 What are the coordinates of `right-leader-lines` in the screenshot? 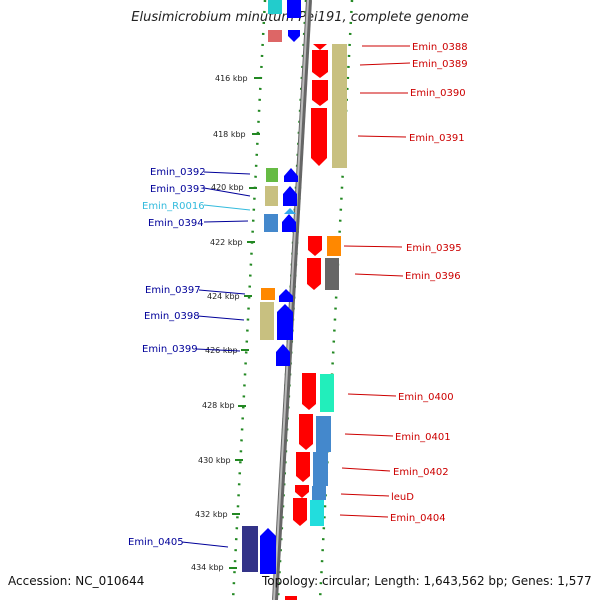 It's located at (375, 281).